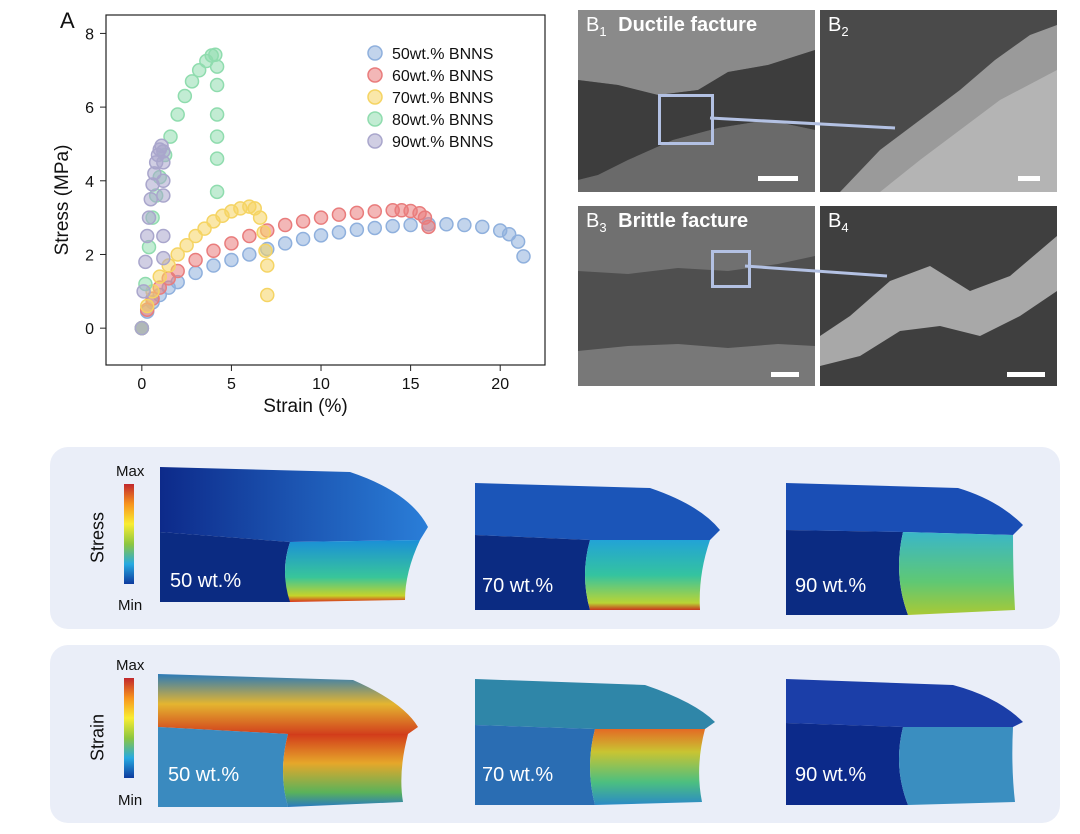 This screenshot has height=834, width=1080. I want to click on sem-image-b1: B1 Ductile facture, so click(696, 101).